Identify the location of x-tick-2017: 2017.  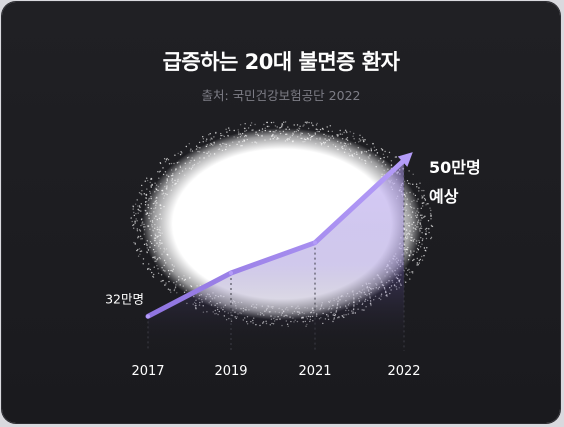
(147, 371).